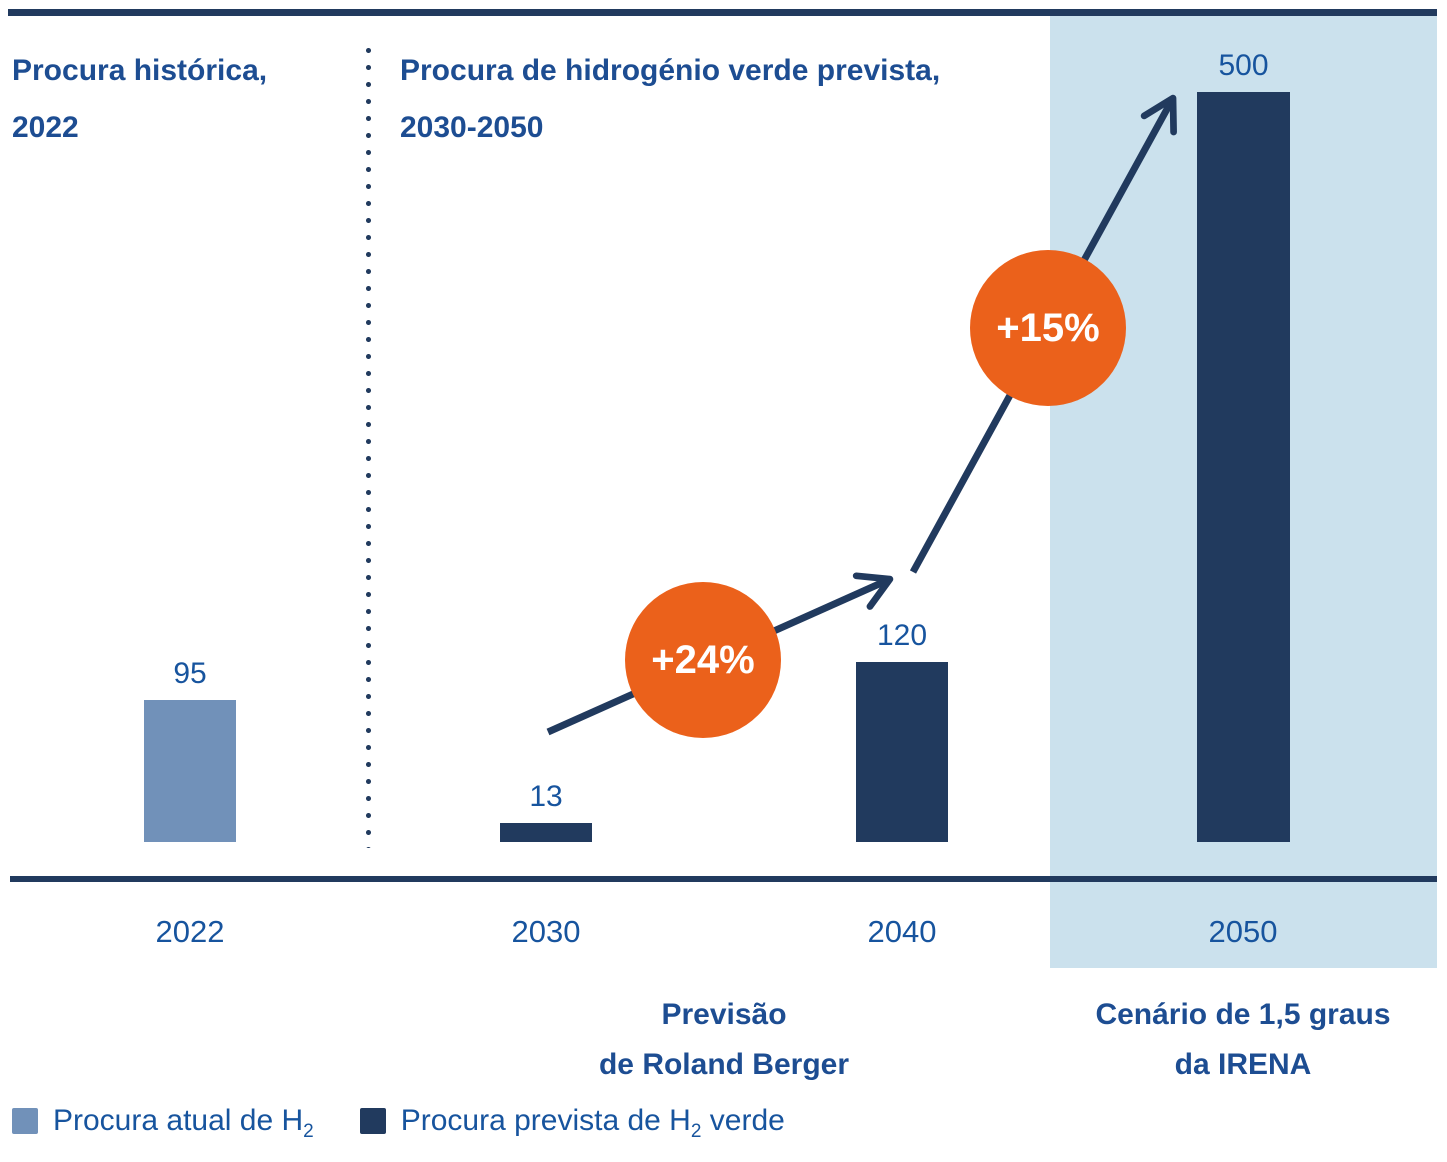 Image resolution: width=1447 pixels, height=1162 pixels. I want to click on bar-2030, so click(546, 832).